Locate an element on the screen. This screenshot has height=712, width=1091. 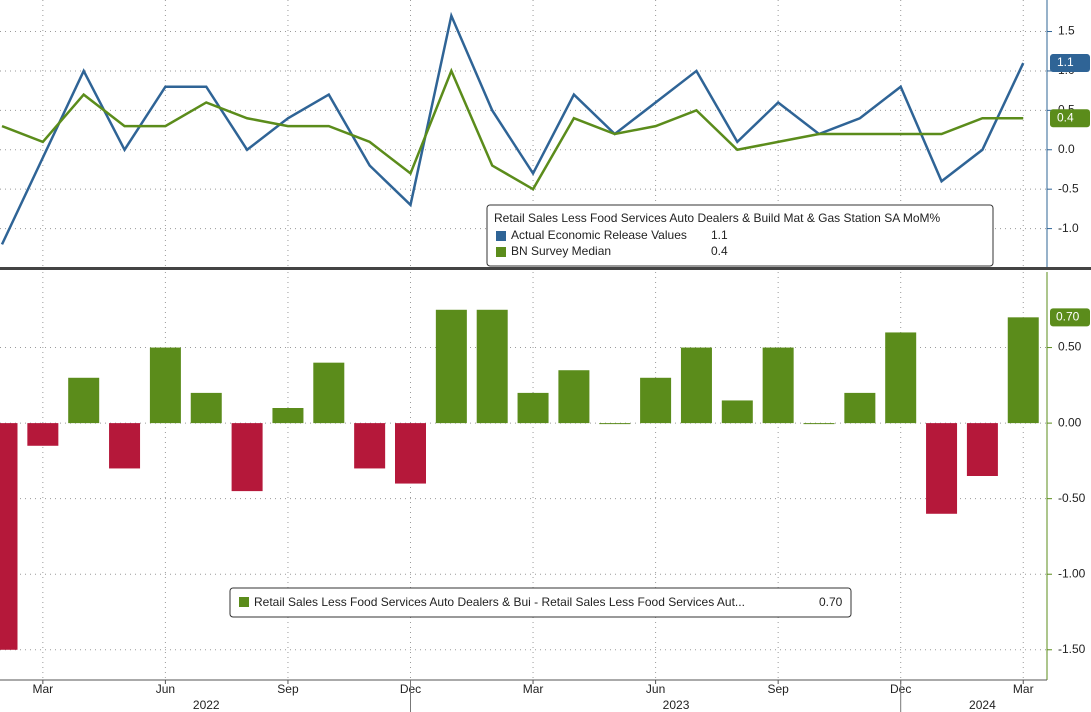
year-label: 2022 is located at coordinates (206, 705).